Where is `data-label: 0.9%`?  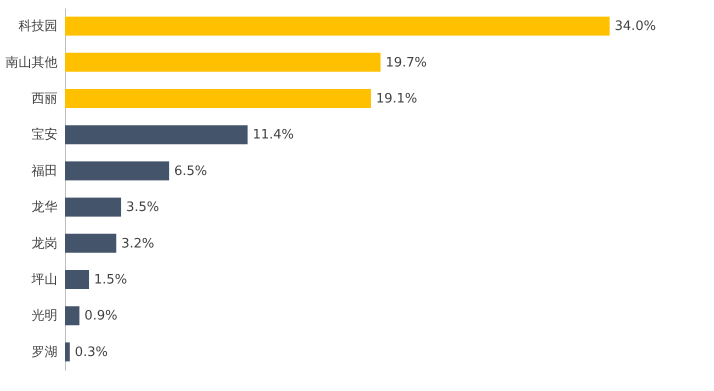
data-label: 0.9% is located at coordinates (101, 316).